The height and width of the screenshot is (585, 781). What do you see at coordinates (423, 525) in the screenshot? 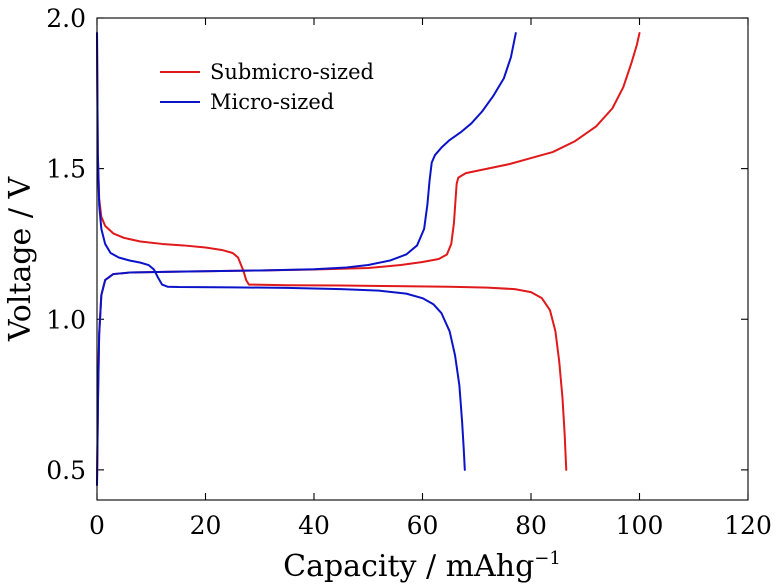
I see `x-tick-label-60: 60` at bounding box center [423, 525].